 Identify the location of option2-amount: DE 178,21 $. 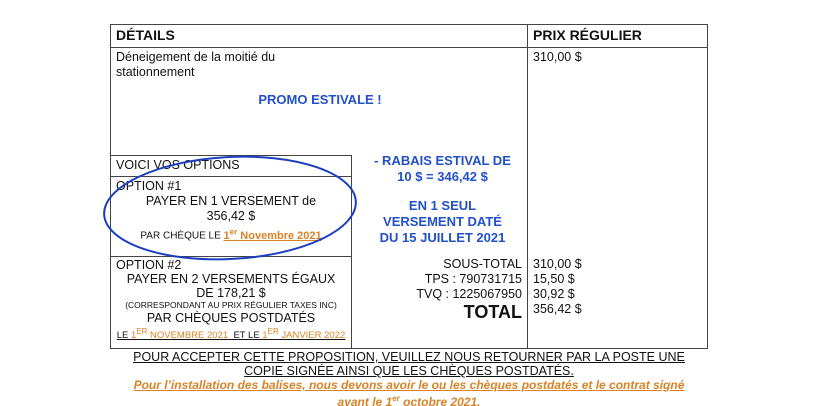
(231, 293).